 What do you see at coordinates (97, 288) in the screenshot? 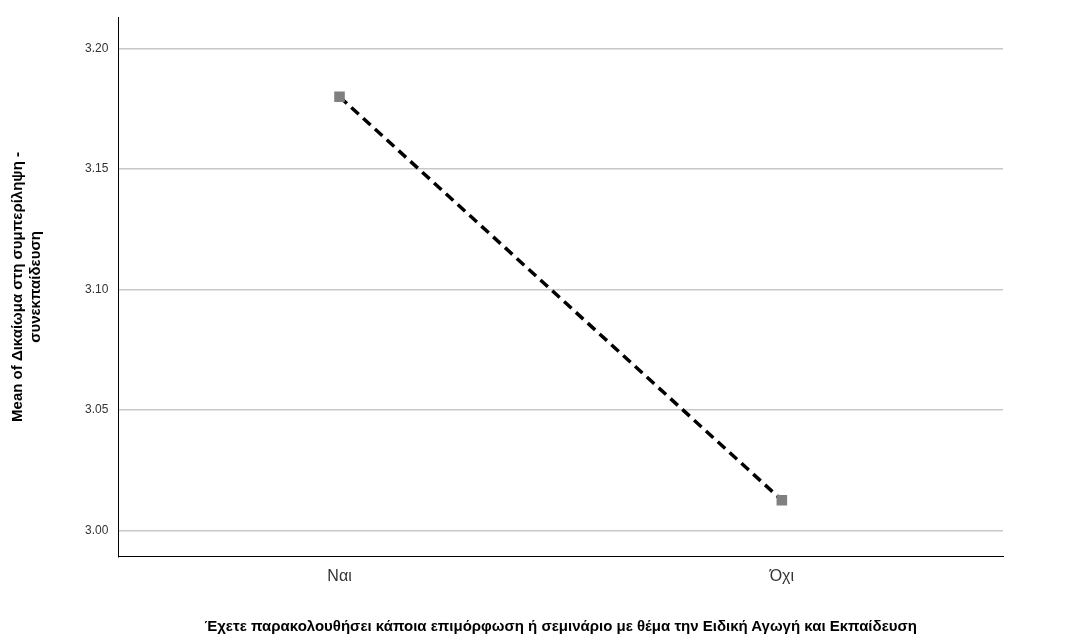
I see `y-tick-label: 3.10` at bounding box center [97, 288].